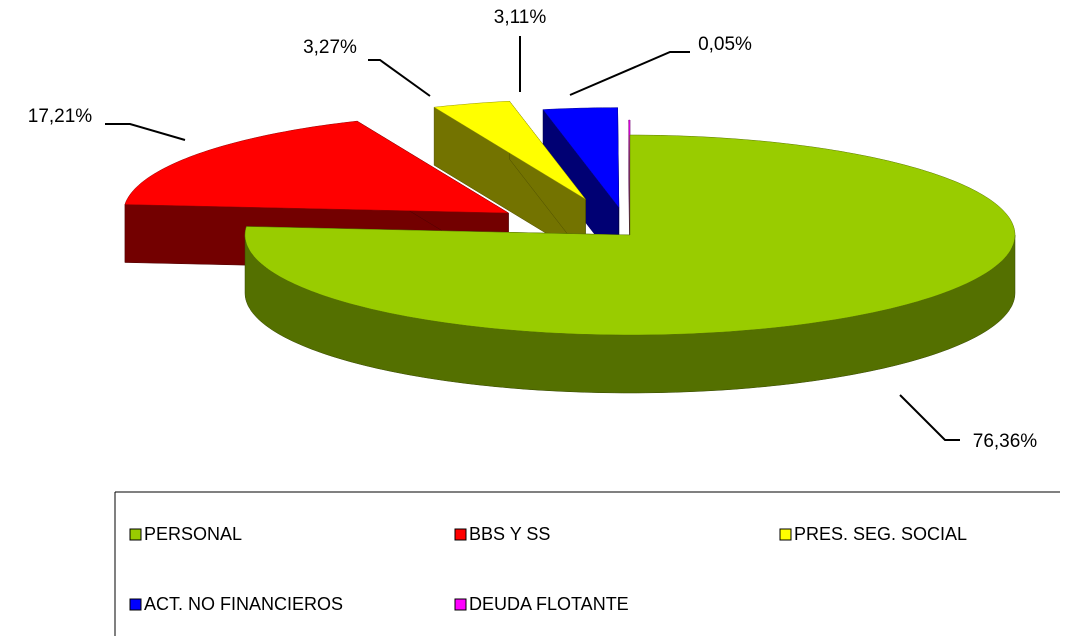 The width and height of the screenshot is (1081, 638). Describe the element at coordinates (509, 534) in the screenshot. I see `legend-label: BBS Y SS` at that location.